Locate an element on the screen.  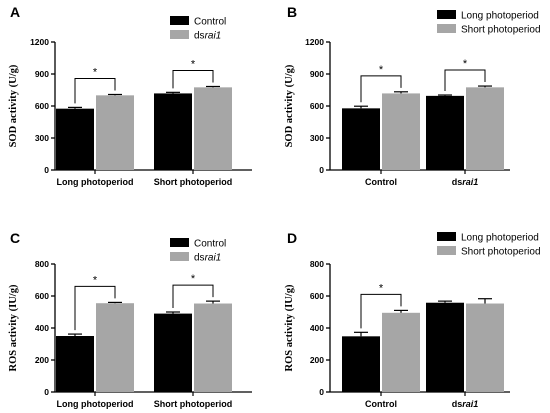
panel-letter: C is located at coordinates (15, 238).